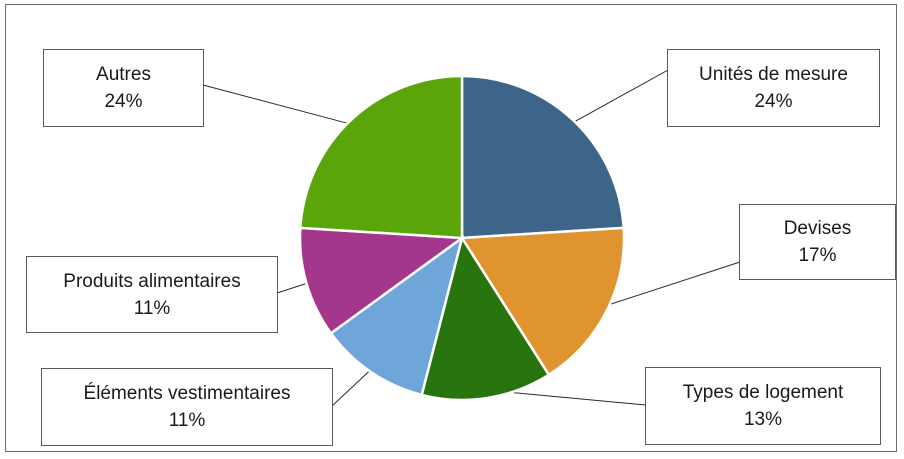 The height and width of the screenshot is (459, 904). Describe the element at coordinates (817, 228) in the screenshot. I see `label-name: Devises` at that location.